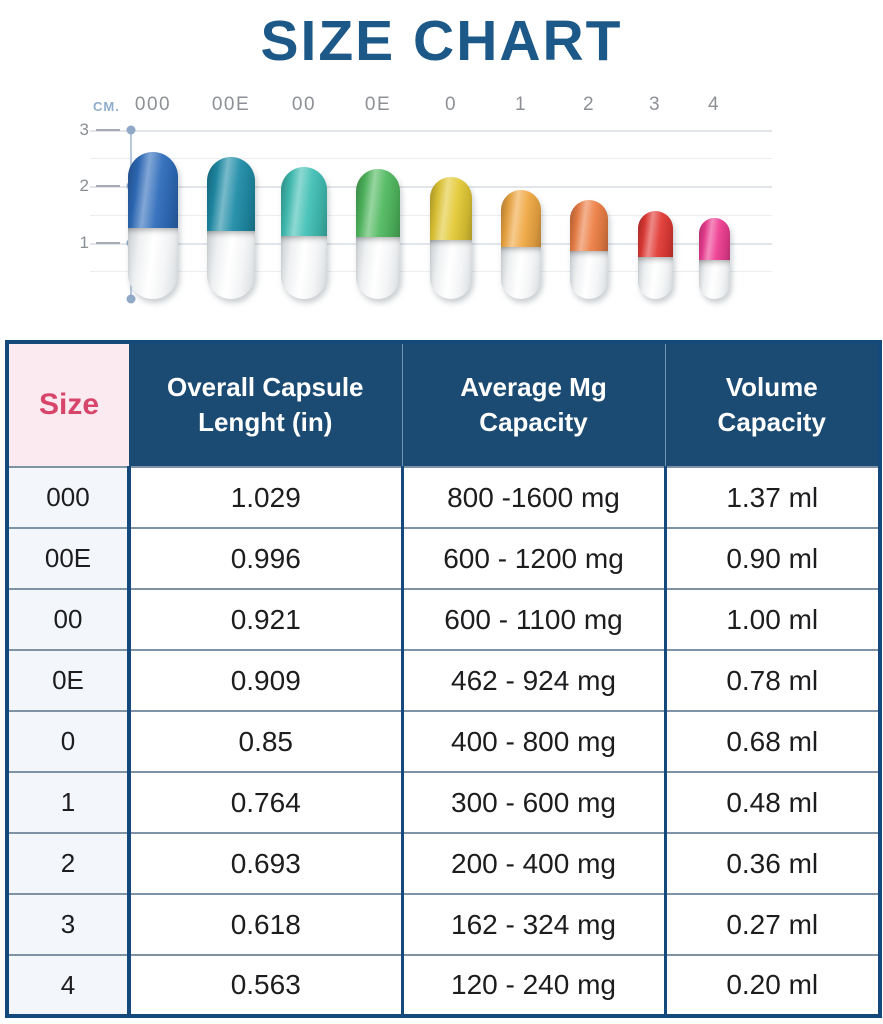 Image resolution: width=883 pixels, height=1024 pixels. What do you see at coordinates (771, 802) in the screenshot?
I see `cell-volume: 0.48 ml` at bounding box center [771, 802].